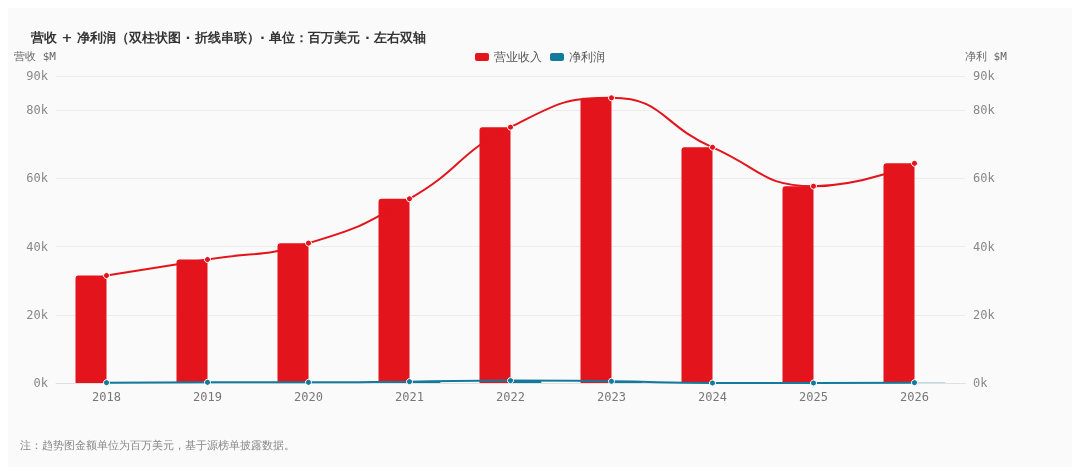 The width and height of the screenshot is (1080, 475). What do you see at coordinates (986, 56) in the screenshot?
I see `y2-axis-title: 净利 $M` at bounding box center [986, 56].